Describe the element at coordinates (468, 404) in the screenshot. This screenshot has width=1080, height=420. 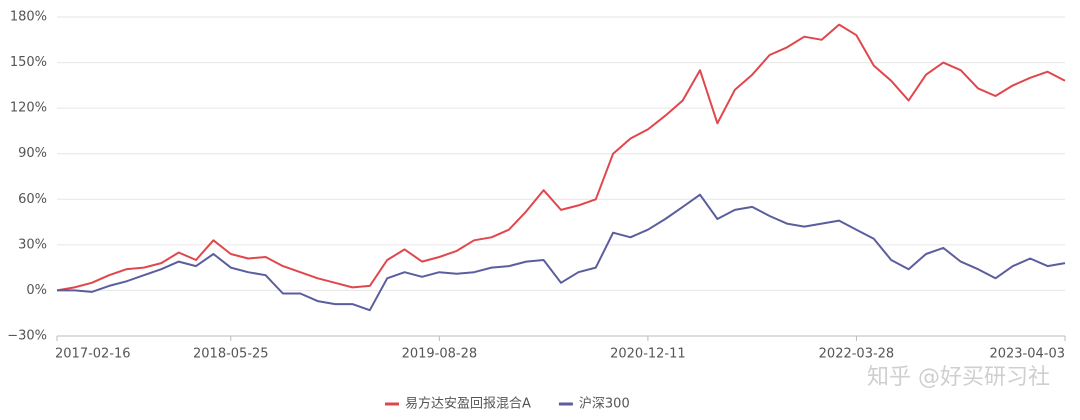
I see `legend-label: 易方达安盈回报混合A` at that location.